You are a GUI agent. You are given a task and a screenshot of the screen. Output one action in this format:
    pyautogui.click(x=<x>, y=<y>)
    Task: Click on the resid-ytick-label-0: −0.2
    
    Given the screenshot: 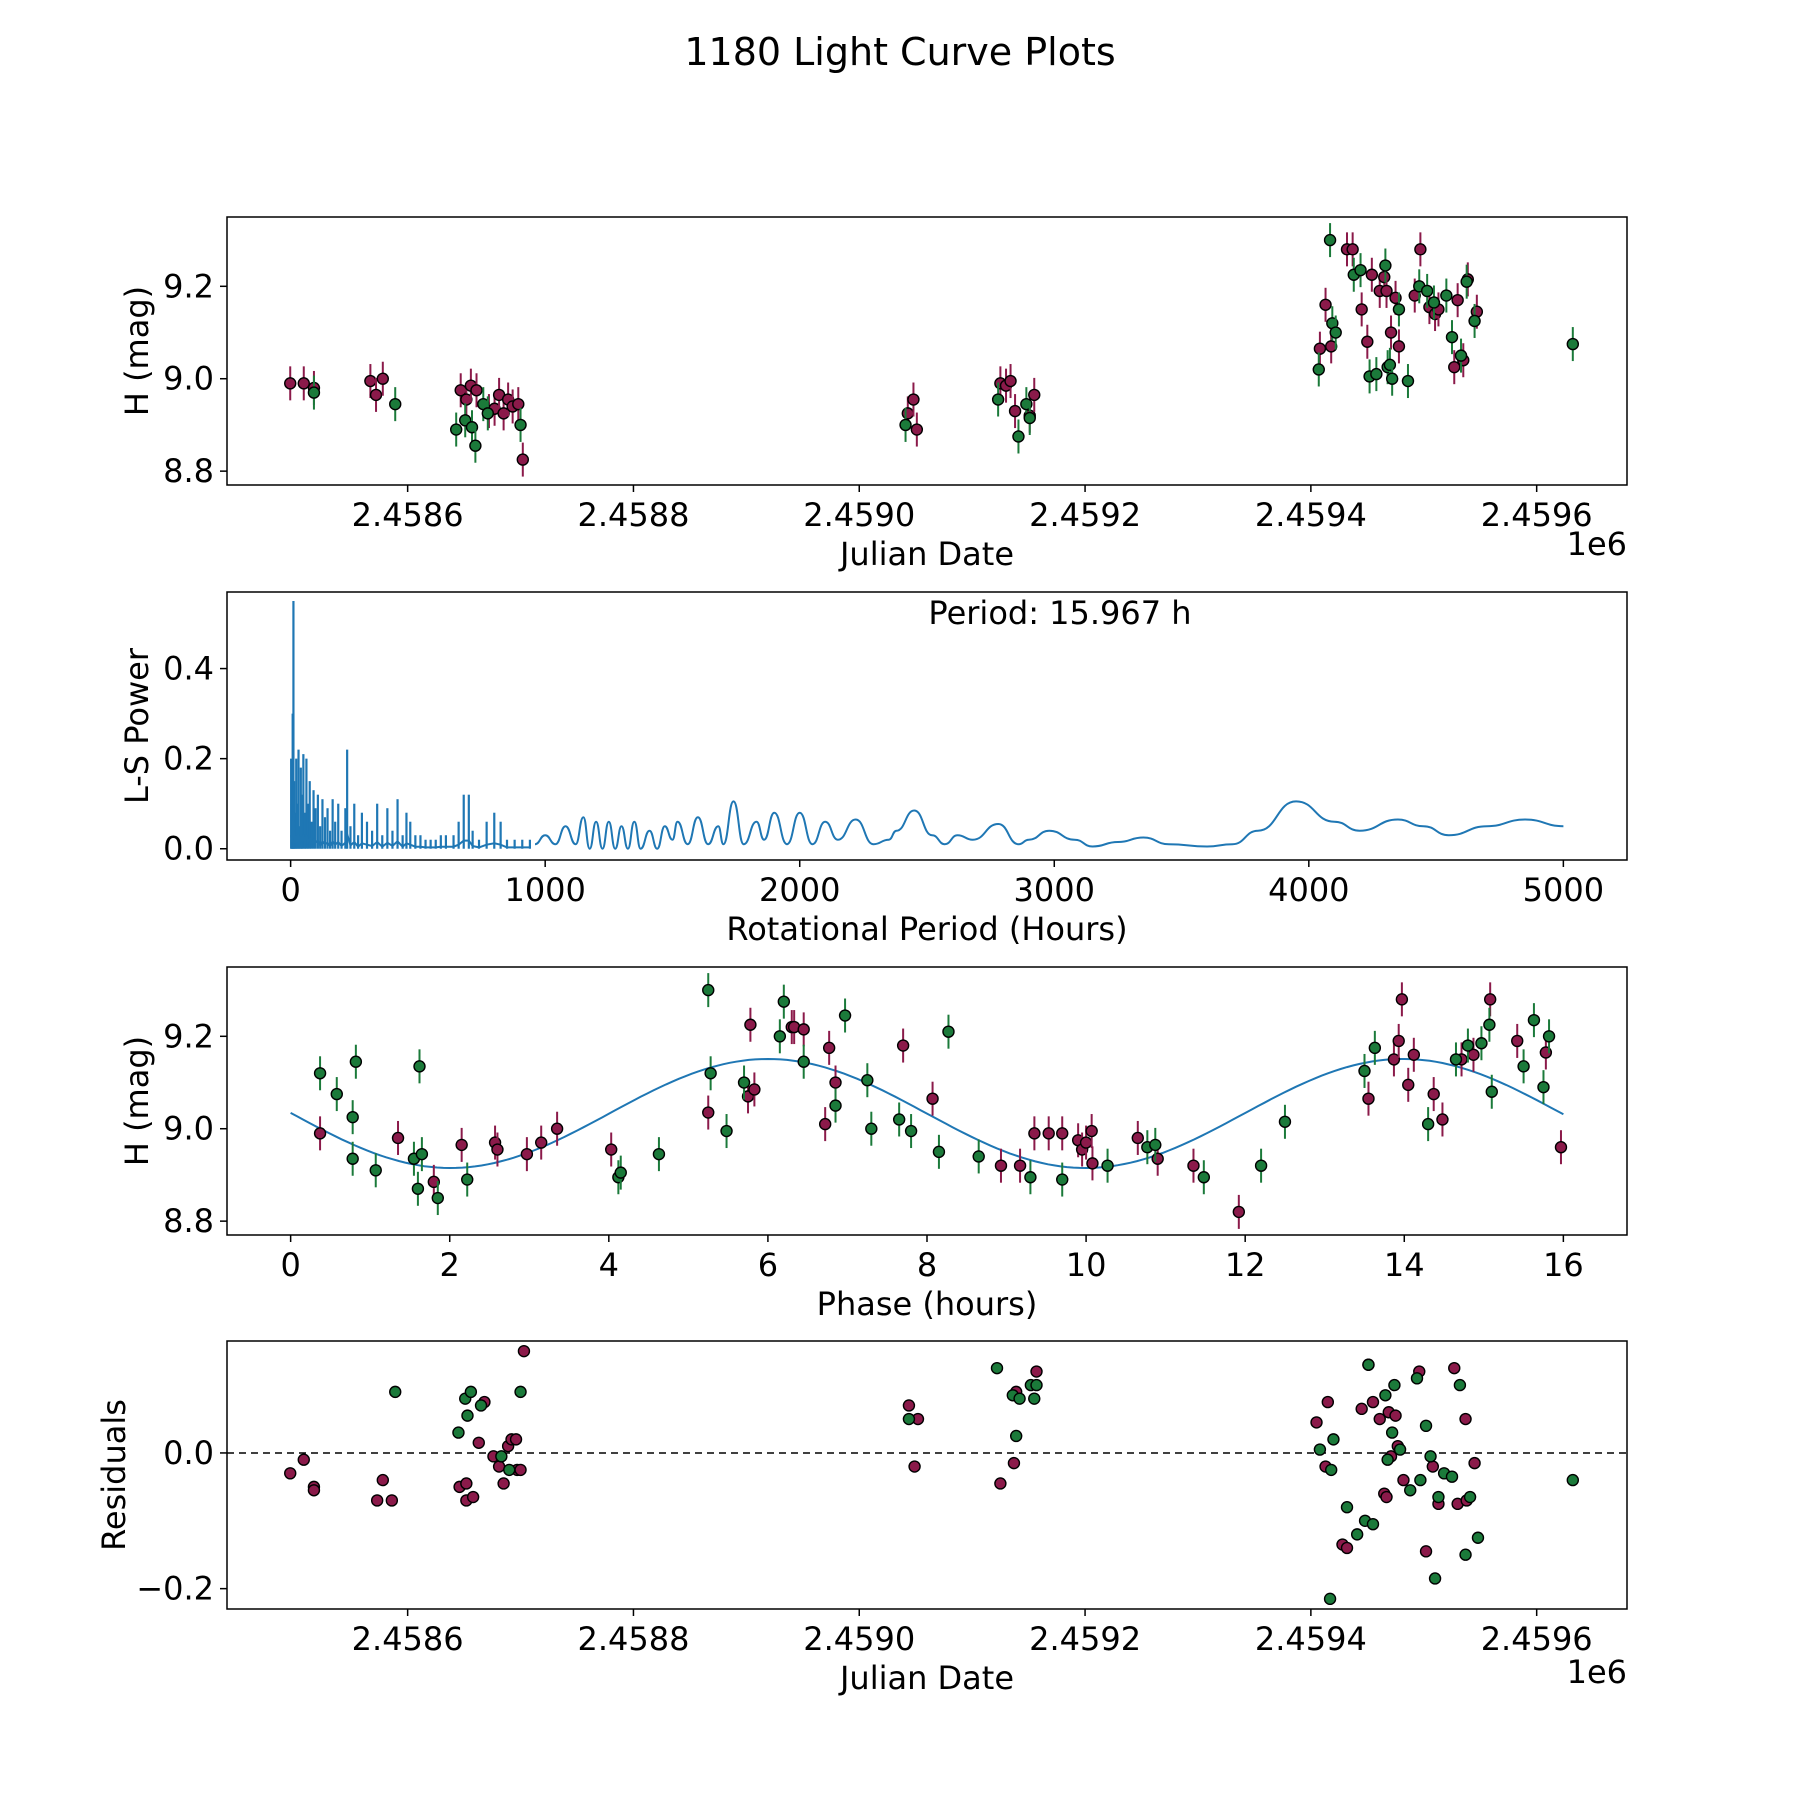 What is the action you would take?
    pyautogui.click(x=175, y=1589)
    